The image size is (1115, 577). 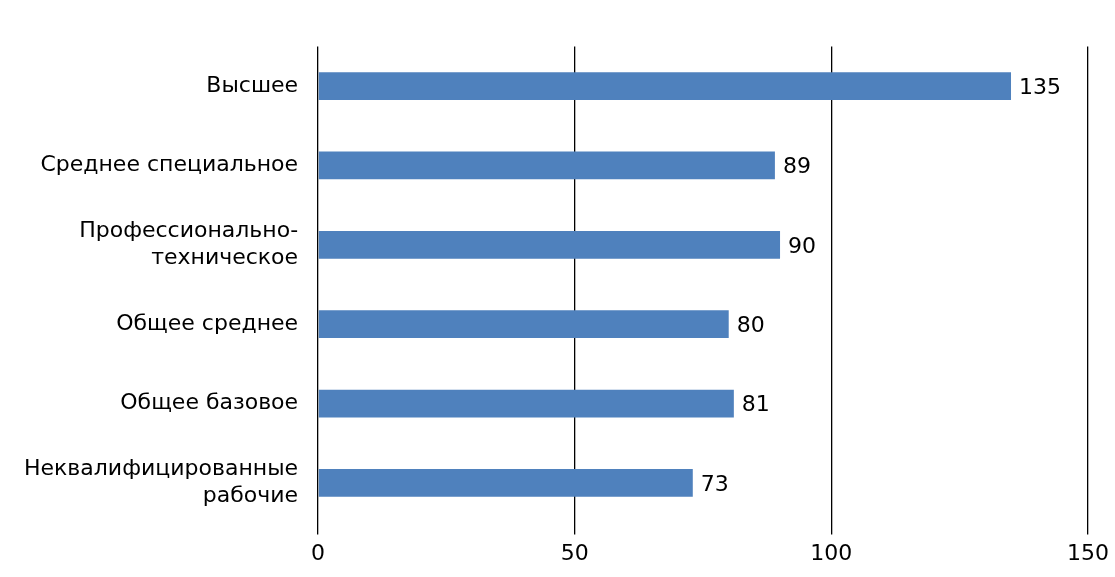 What do you see at coordinates (714, 483) in the screenshot?
I see `data-label: 73` at bounding box center [714, 483].